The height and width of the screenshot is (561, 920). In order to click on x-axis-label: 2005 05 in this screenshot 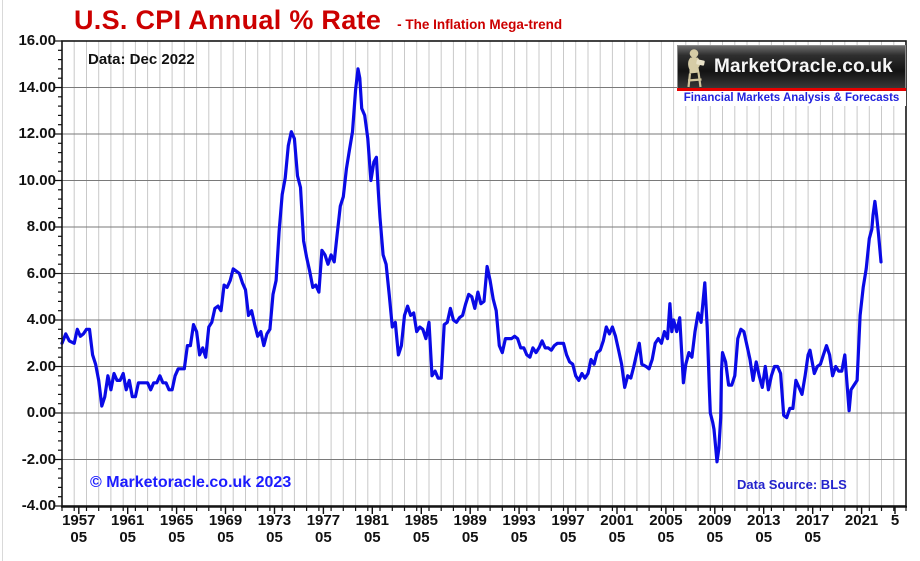, I will do `click(666, 529)`.